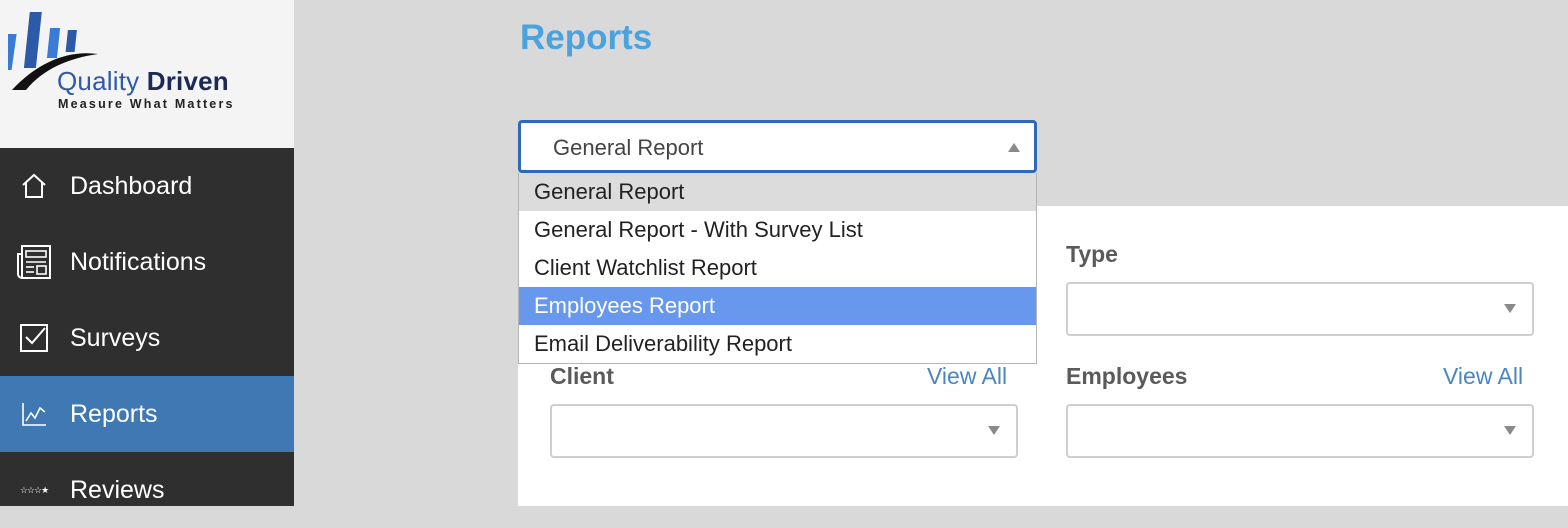 Image resolution: width=1568 pixels, height=528 pixels. What do you see at coordinates (146, 104) in the screenshot?
I see `logo-tagline: Measure What Matters` at bounding box center [146, 104].